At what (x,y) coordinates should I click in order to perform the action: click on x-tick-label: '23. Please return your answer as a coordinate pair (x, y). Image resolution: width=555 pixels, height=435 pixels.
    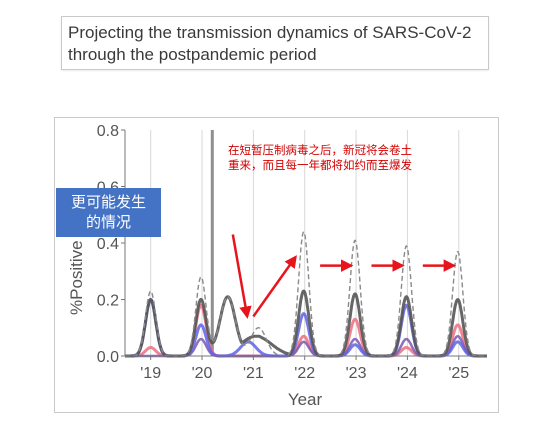
    Looking at the image, I should click on (356, 373).